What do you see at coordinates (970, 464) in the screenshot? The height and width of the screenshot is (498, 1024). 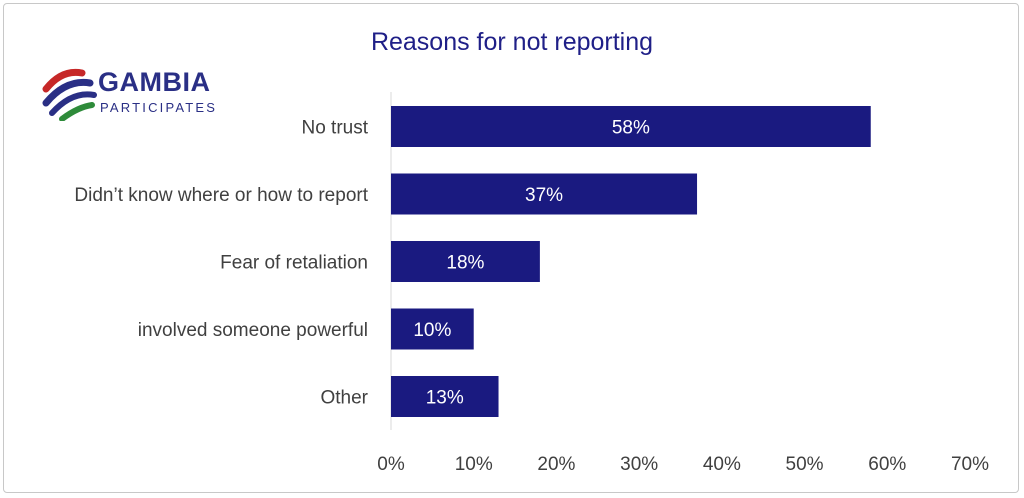 I see `x-tick-label: 70%` at bounding box center [970, 464].